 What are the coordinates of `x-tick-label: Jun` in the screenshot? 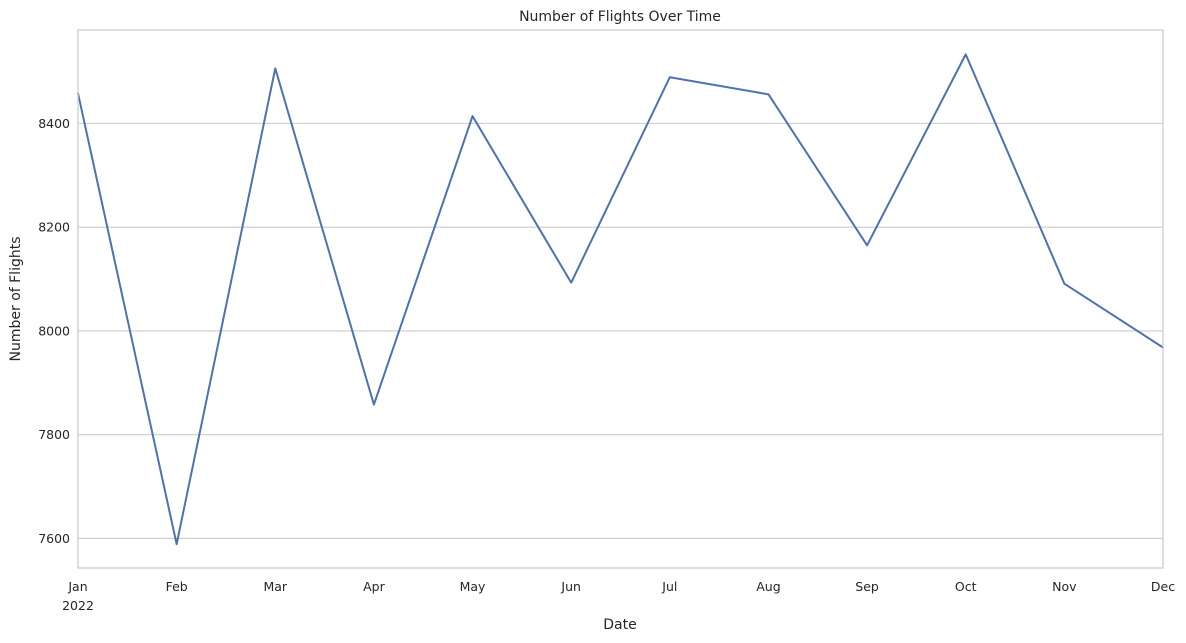 It's located at (570, 586).